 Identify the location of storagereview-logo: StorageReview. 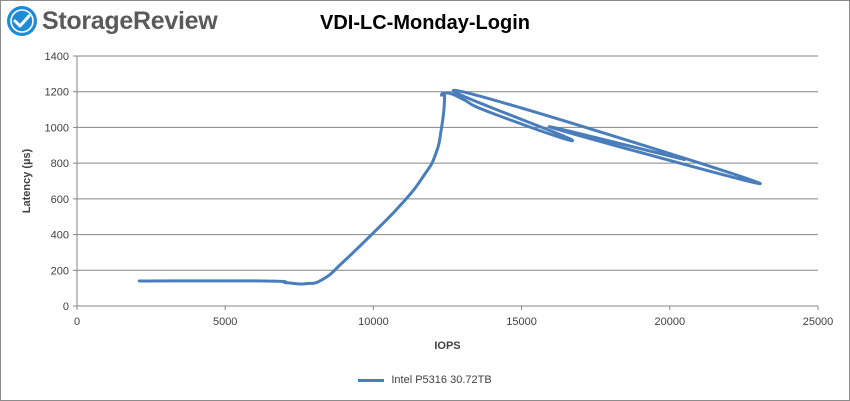
(121, 21).